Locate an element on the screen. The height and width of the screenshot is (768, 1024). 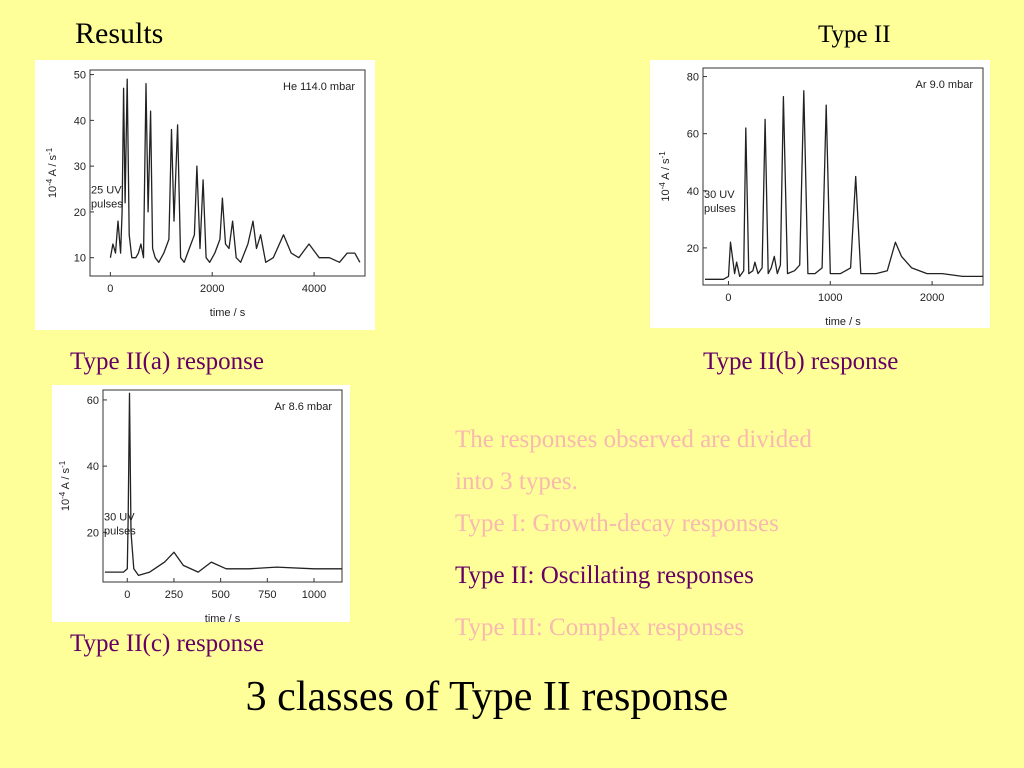
caption: Type II(b) response is located at coordinates (800, 361).